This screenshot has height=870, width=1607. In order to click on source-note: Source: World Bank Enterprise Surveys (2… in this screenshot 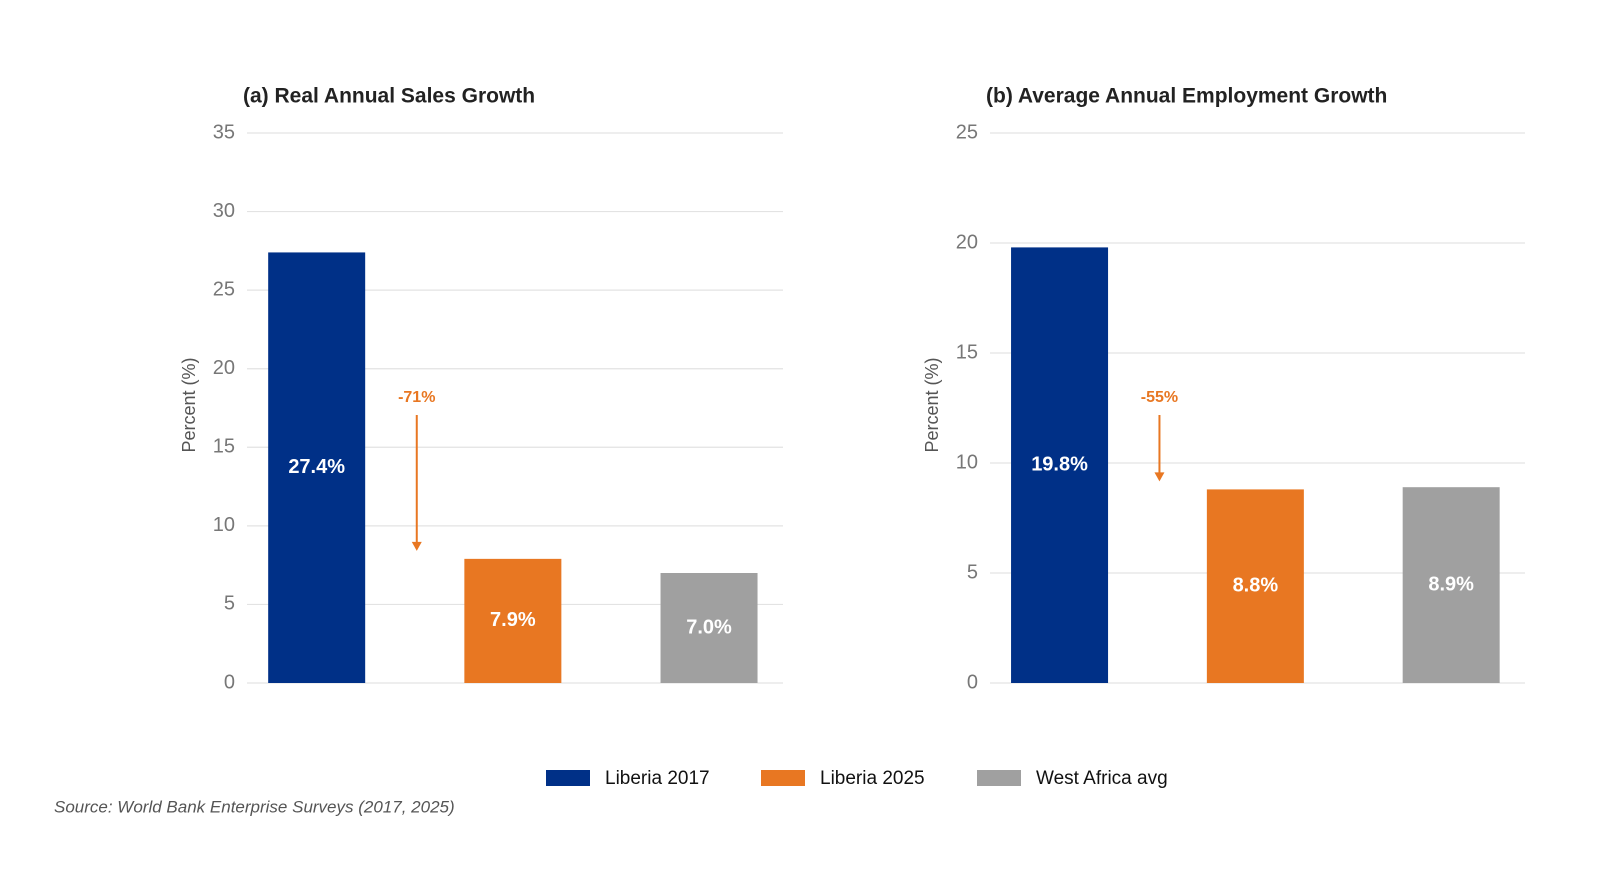, I will do `click(254, 806)`.